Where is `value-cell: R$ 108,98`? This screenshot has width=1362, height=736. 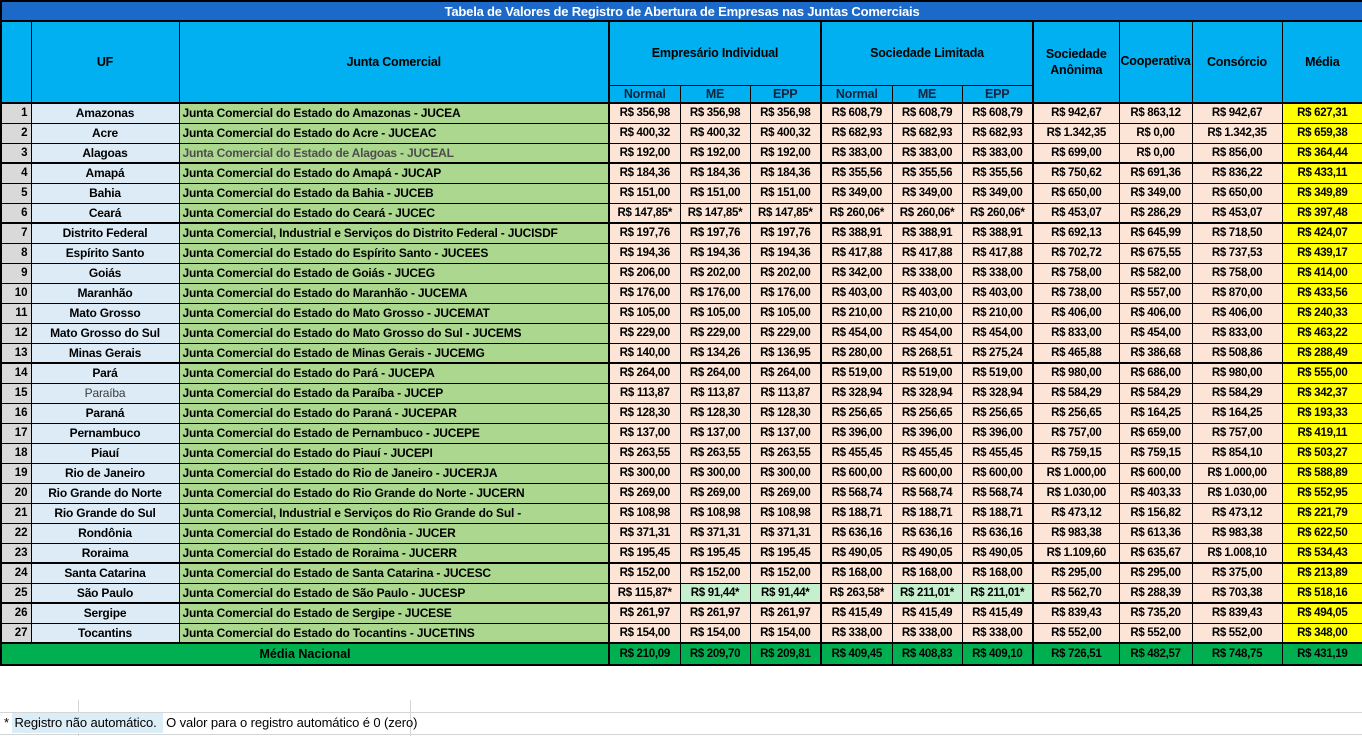 value-cell: R$ 108,98 is located at coordinates (715, 513).